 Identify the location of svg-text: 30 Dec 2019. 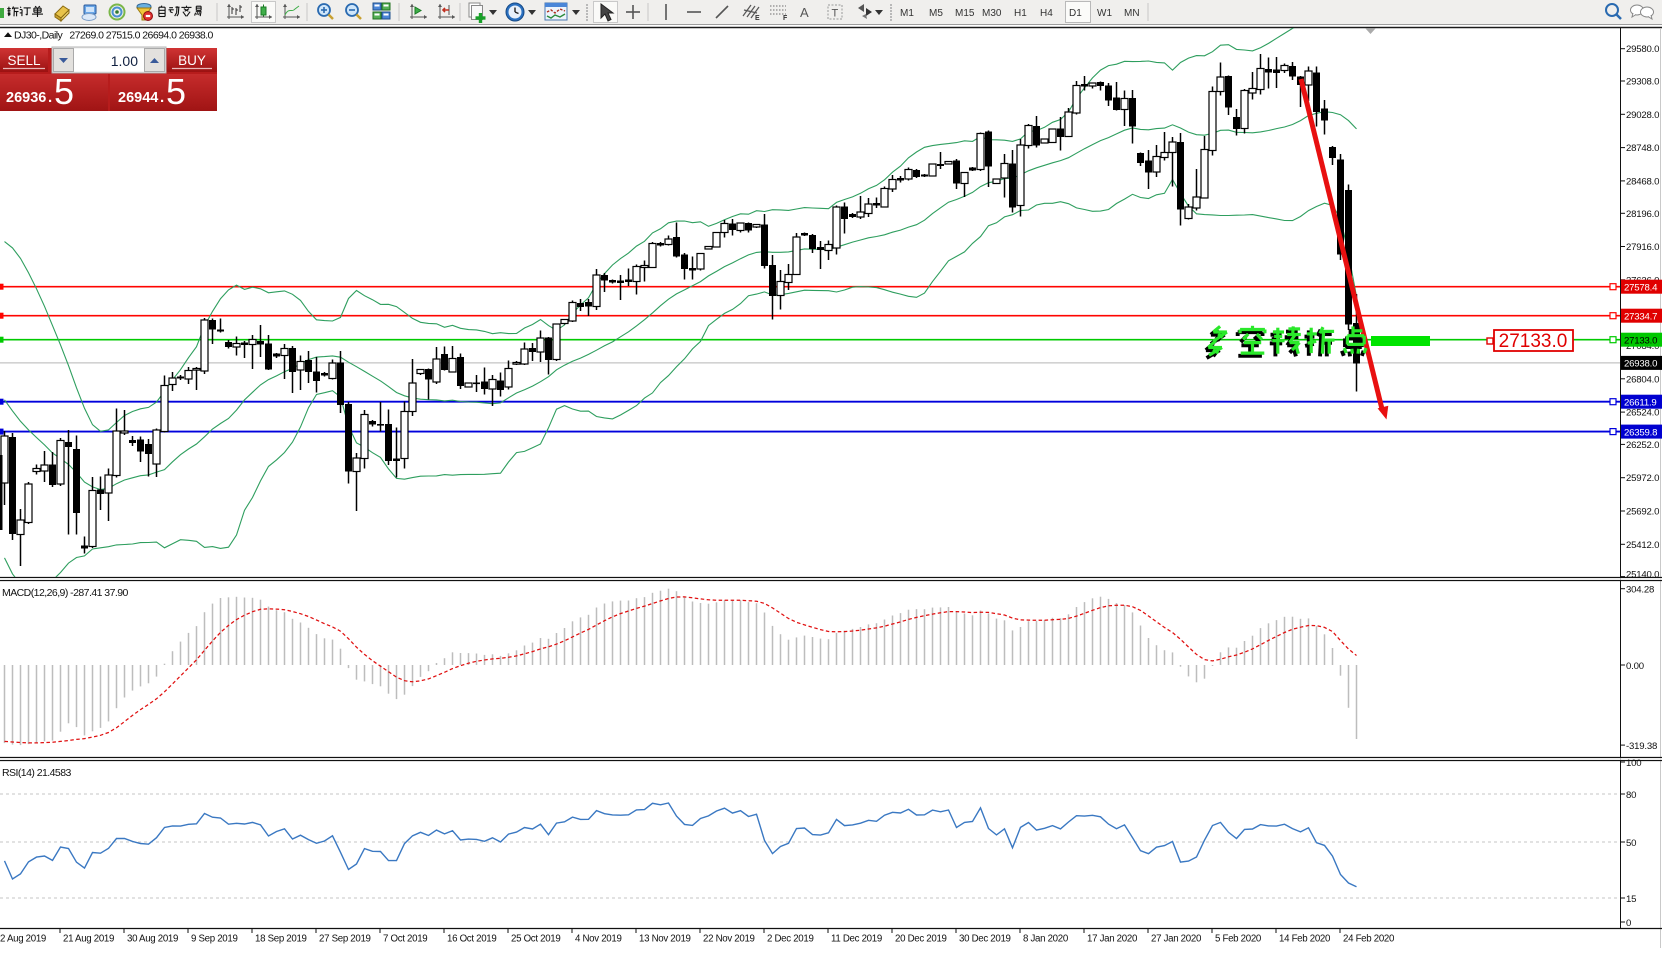
(985, 939).